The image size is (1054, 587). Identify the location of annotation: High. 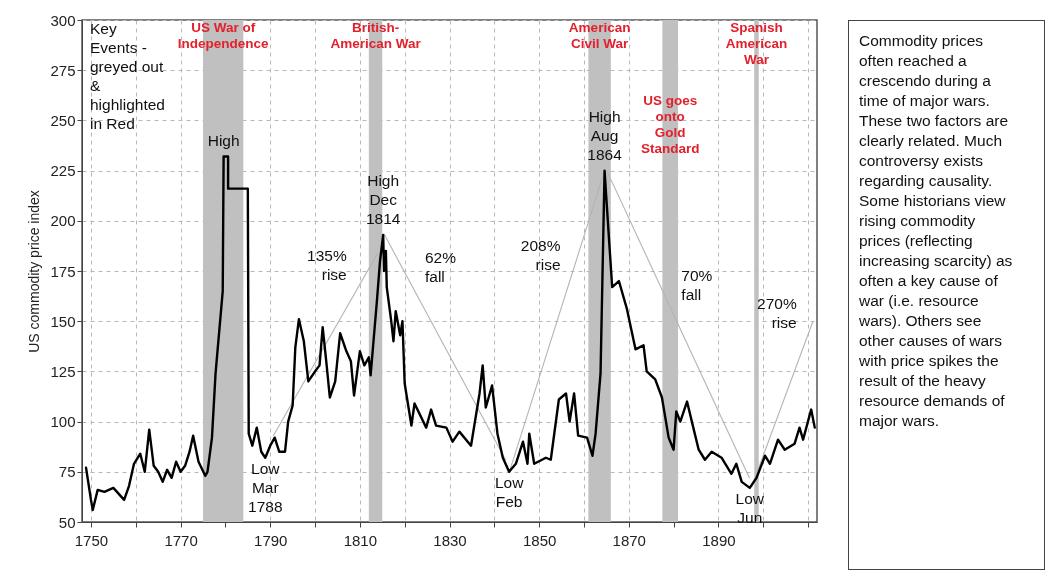
(223, 140).